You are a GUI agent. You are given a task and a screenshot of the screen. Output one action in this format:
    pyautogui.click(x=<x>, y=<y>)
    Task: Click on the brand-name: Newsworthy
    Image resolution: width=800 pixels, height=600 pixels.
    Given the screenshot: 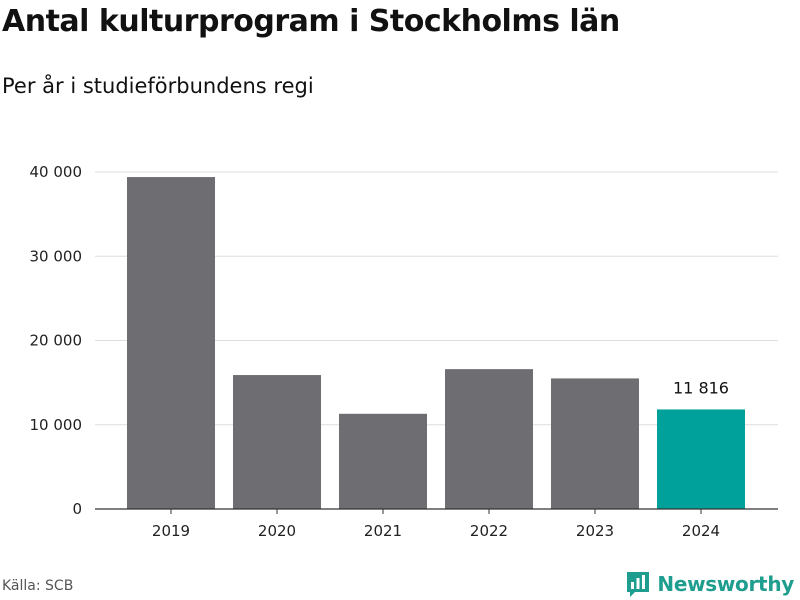 What is the action you would take?
    pyautogui.click(x=725, y=584)
    